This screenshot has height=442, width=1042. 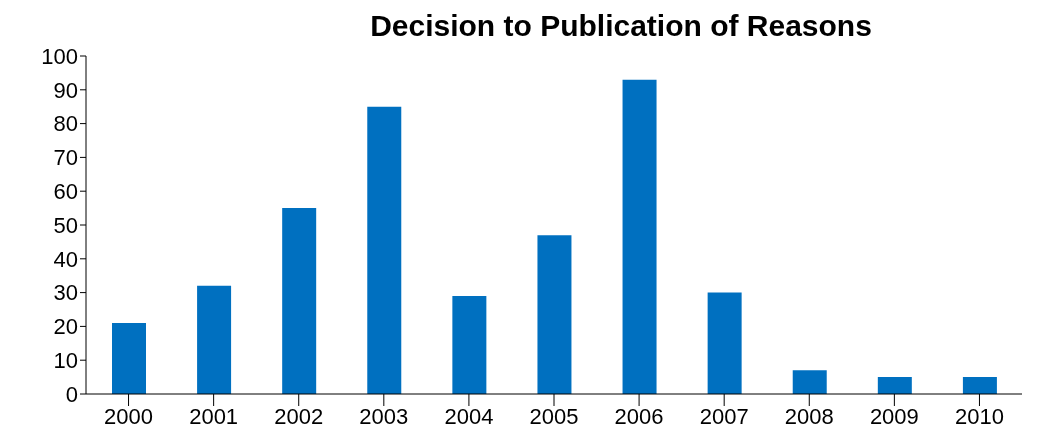 What do you see at coordinates (65, 293) in the screenshot?
I see `y-tick-label: 30` at bounding box center [65, 293].